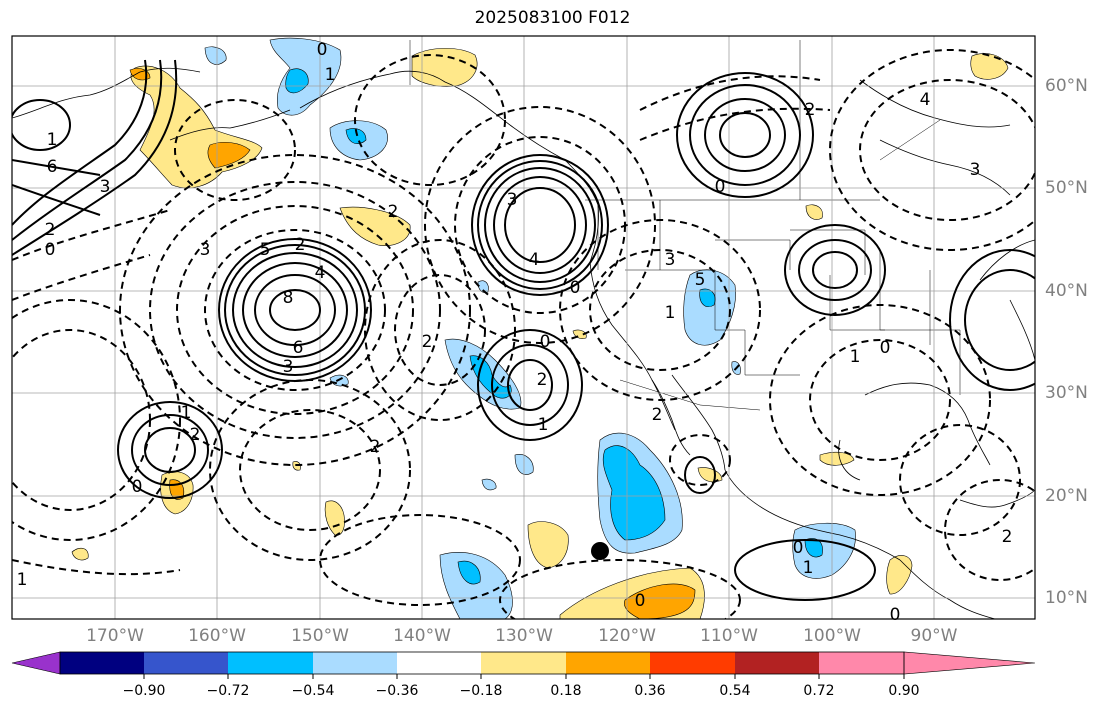 The height and width of the screenshot is (712, 1105). I want to click on lon-label: 90°W, so click(934, 636).